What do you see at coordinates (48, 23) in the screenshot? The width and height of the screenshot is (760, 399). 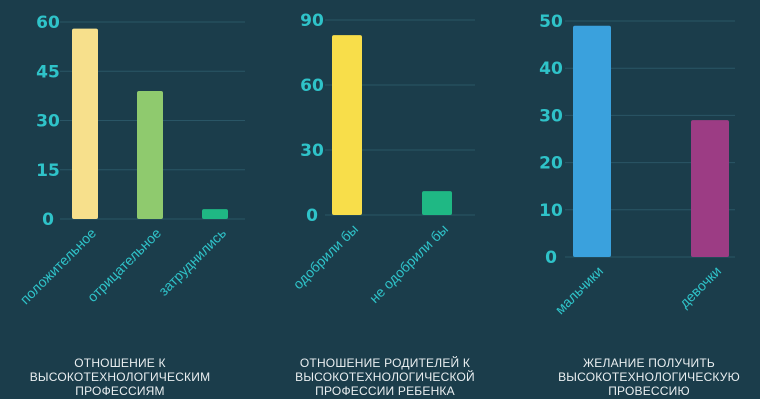 I see `chart-1-y-tick-label: 60` at bounding box center [48, 23].